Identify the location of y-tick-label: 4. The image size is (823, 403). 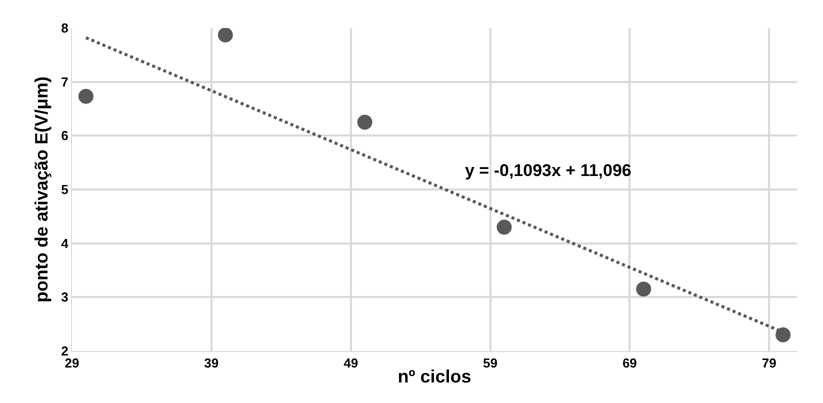
(65, 243).